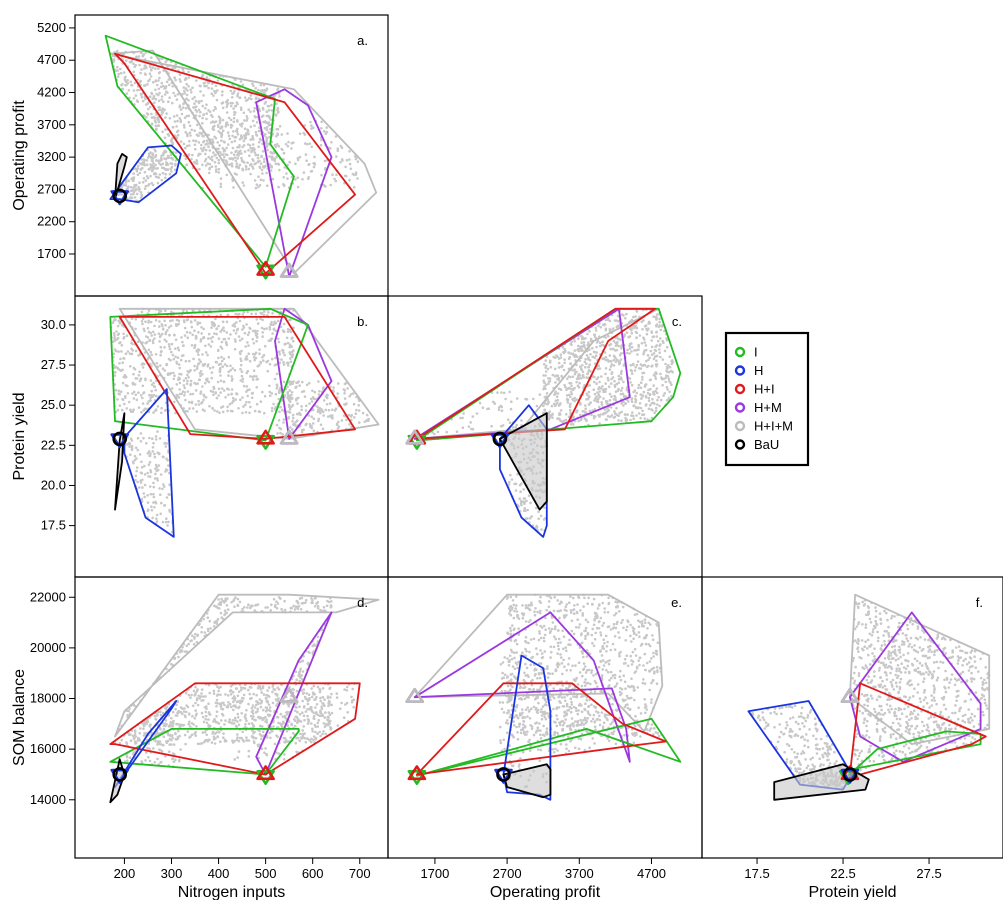 This screenshot has height=900, width=1003. I want to click on marker-a-BaU, so click(120, 196).